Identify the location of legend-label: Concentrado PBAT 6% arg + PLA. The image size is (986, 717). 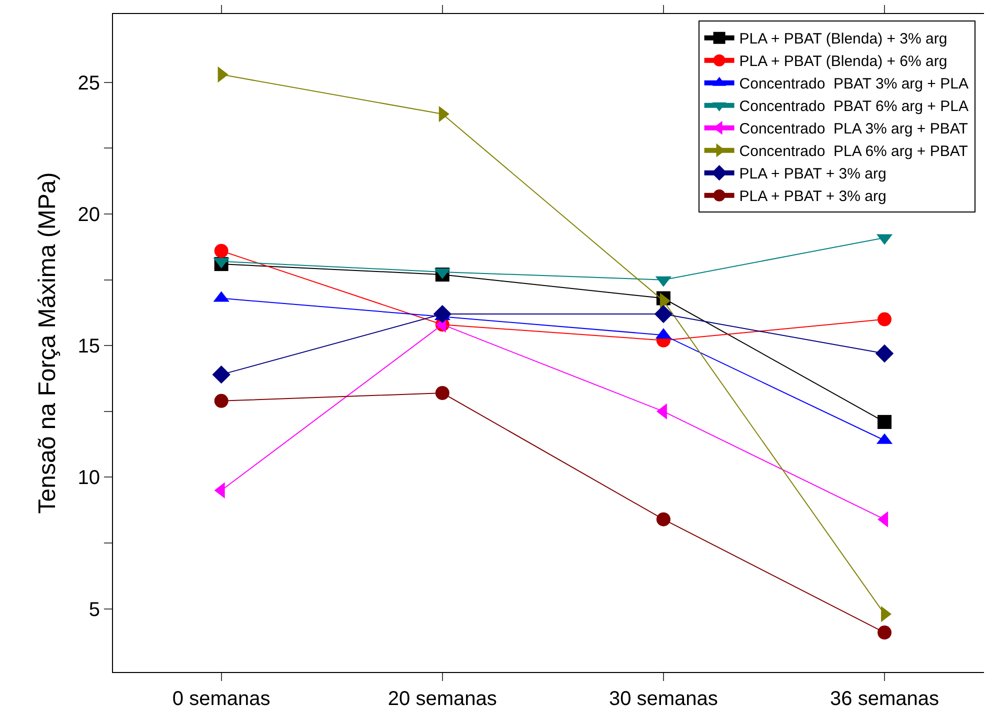
(853, 107).